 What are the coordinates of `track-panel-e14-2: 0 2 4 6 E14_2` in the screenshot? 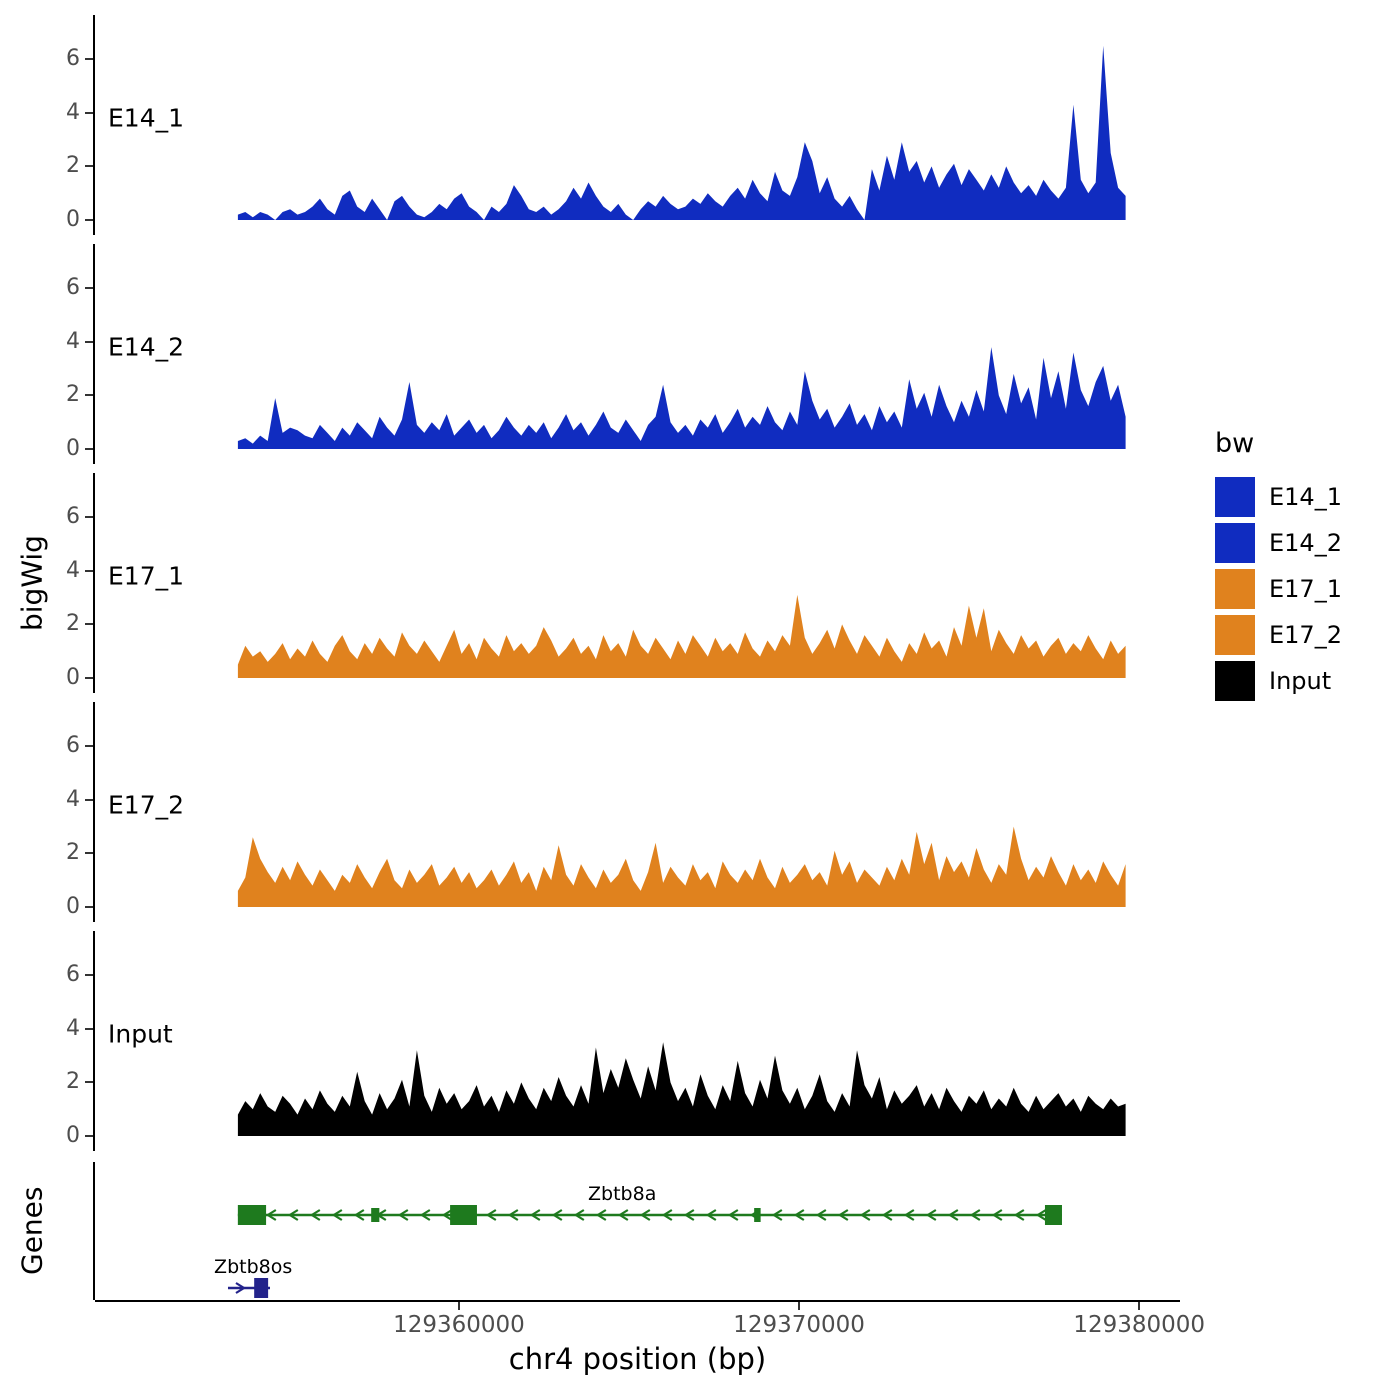 It's located at (590, 354).